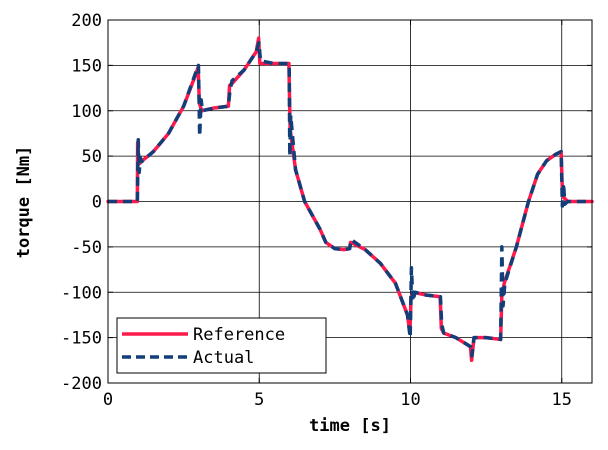 Image resolution: width=608 pixels, height=450 pixels. I want to click on y-tick-labels: -200 -150 -100 -50 0 50 100 150 200, so click(81, 202).